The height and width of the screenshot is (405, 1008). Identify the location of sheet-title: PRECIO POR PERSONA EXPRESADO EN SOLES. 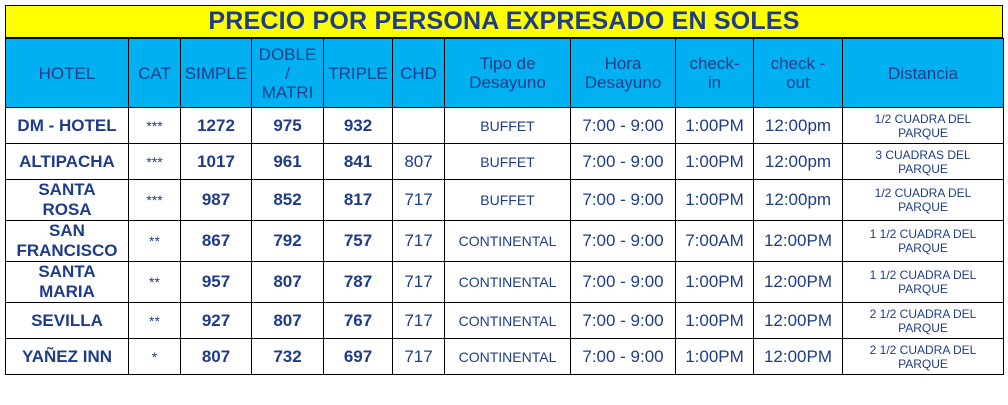
(504, 21).